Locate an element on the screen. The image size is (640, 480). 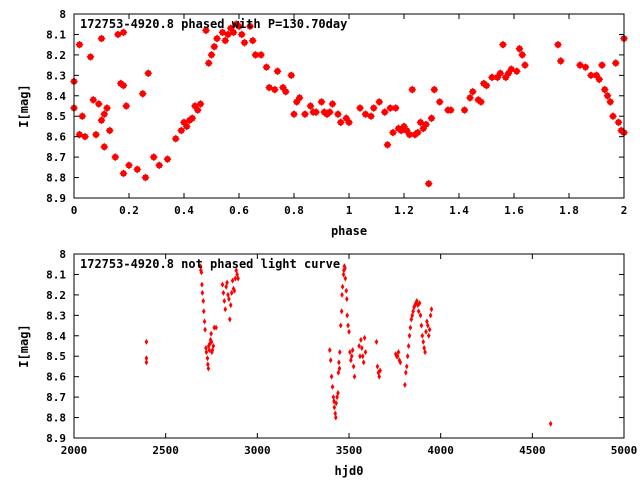
unphased-x-axis-label: hjd0 is located at coordinates (349, 471).